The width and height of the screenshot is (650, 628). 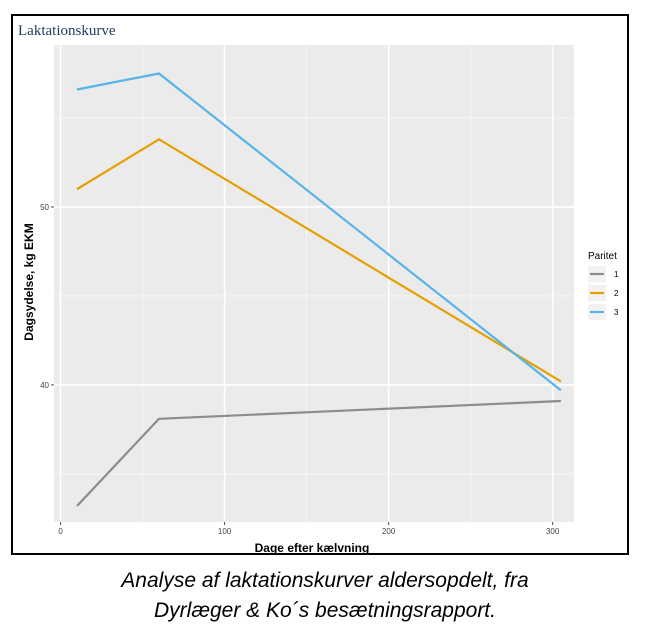 What do you see at coordinates (44, 207) in the screenshot?
I see `y-tick-label: 50` at bounding box center [44, 207].